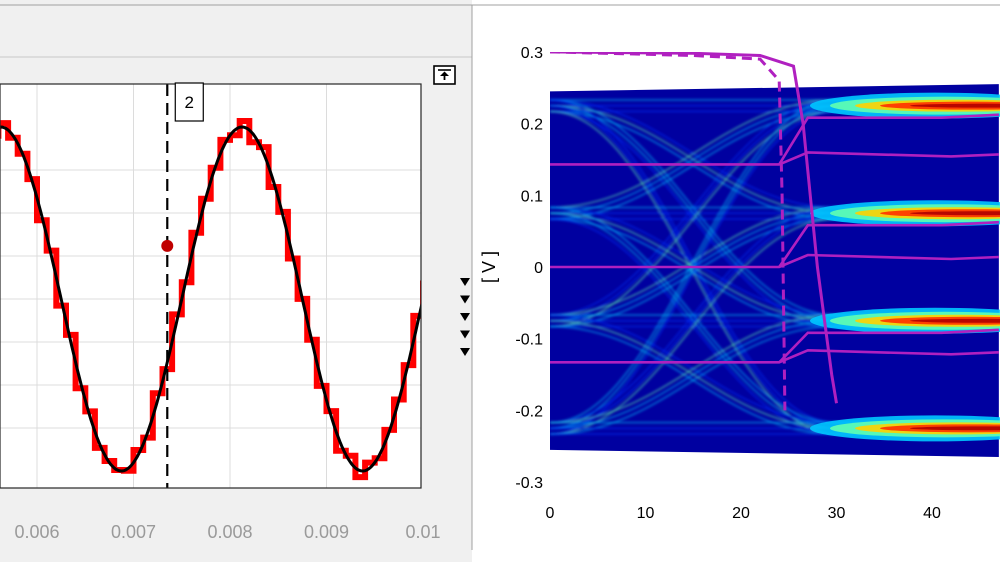 This screenshot has height=562, width=1000. What do you see at coordinates (932, 513) in the screenshot?
I see `x-tick-label: 40` at bounding box center [932, 513].